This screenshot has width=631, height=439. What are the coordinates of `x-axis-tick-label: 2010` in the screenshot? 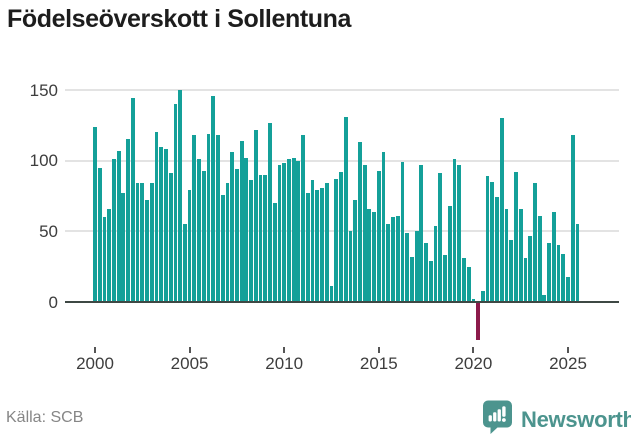 It's located at (284, 363).